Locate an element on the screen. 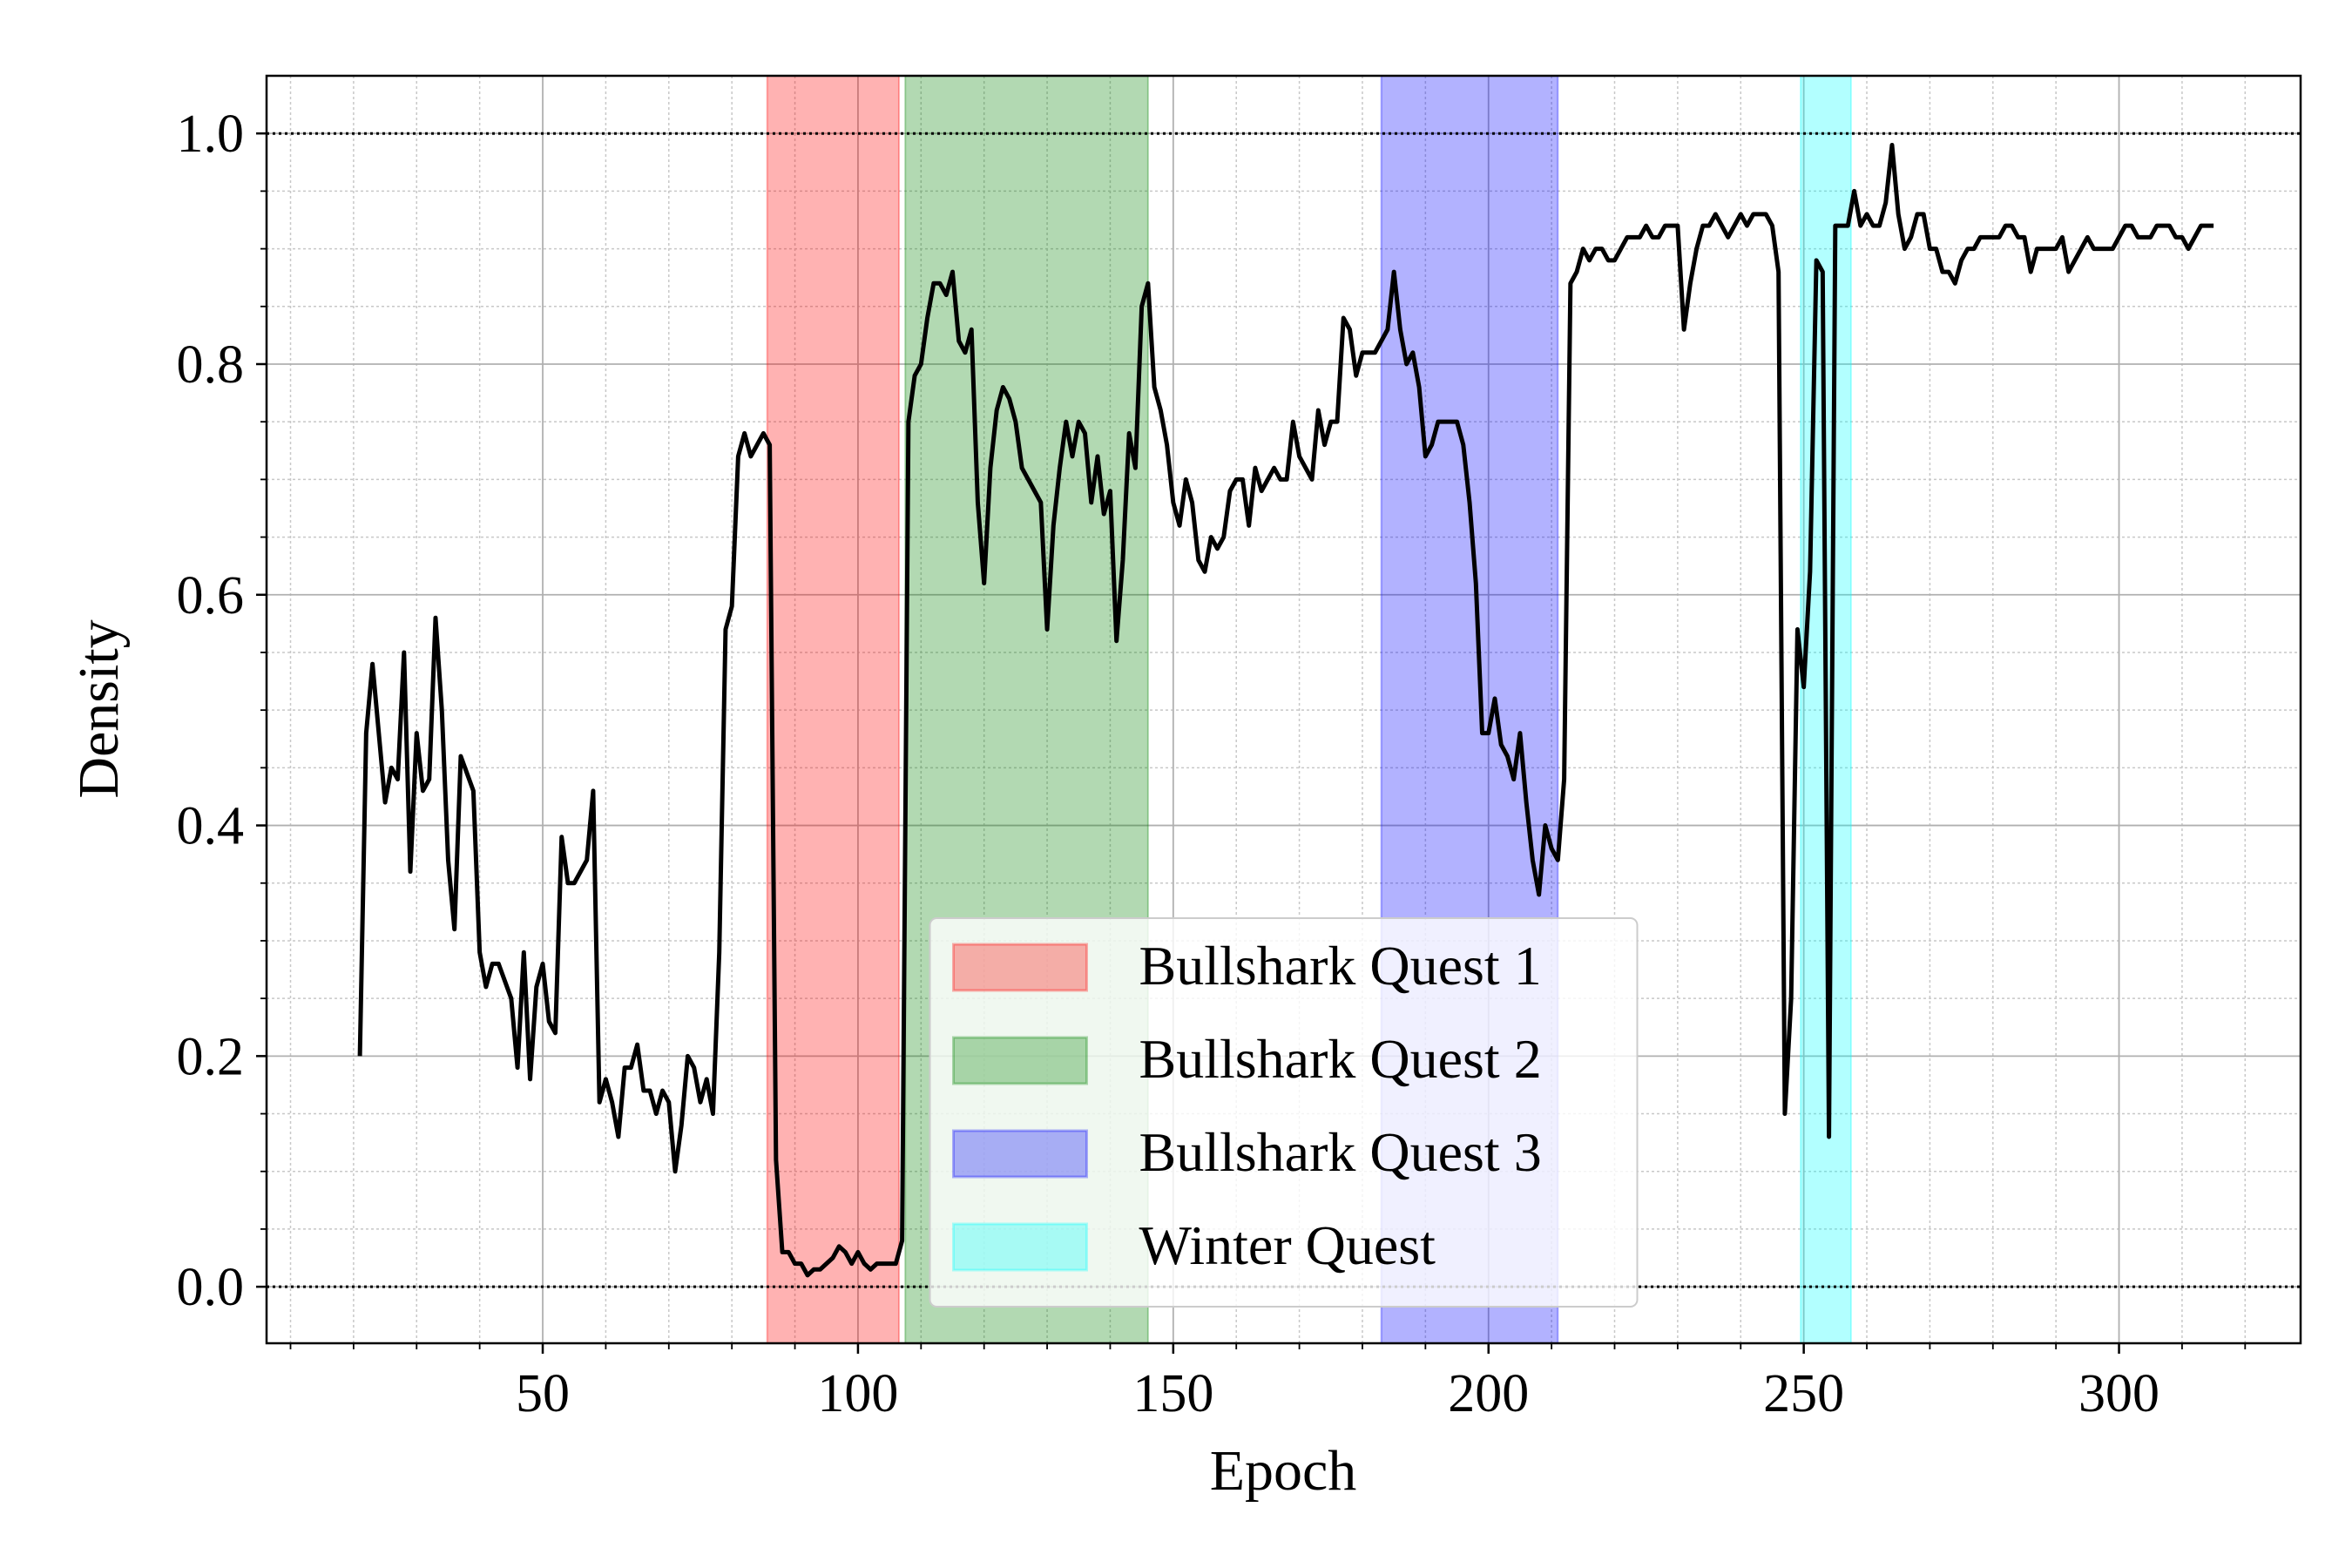 The width and height of the screenshot is (2352, 1568). legend-box is located at coordinates (1284, 1113).